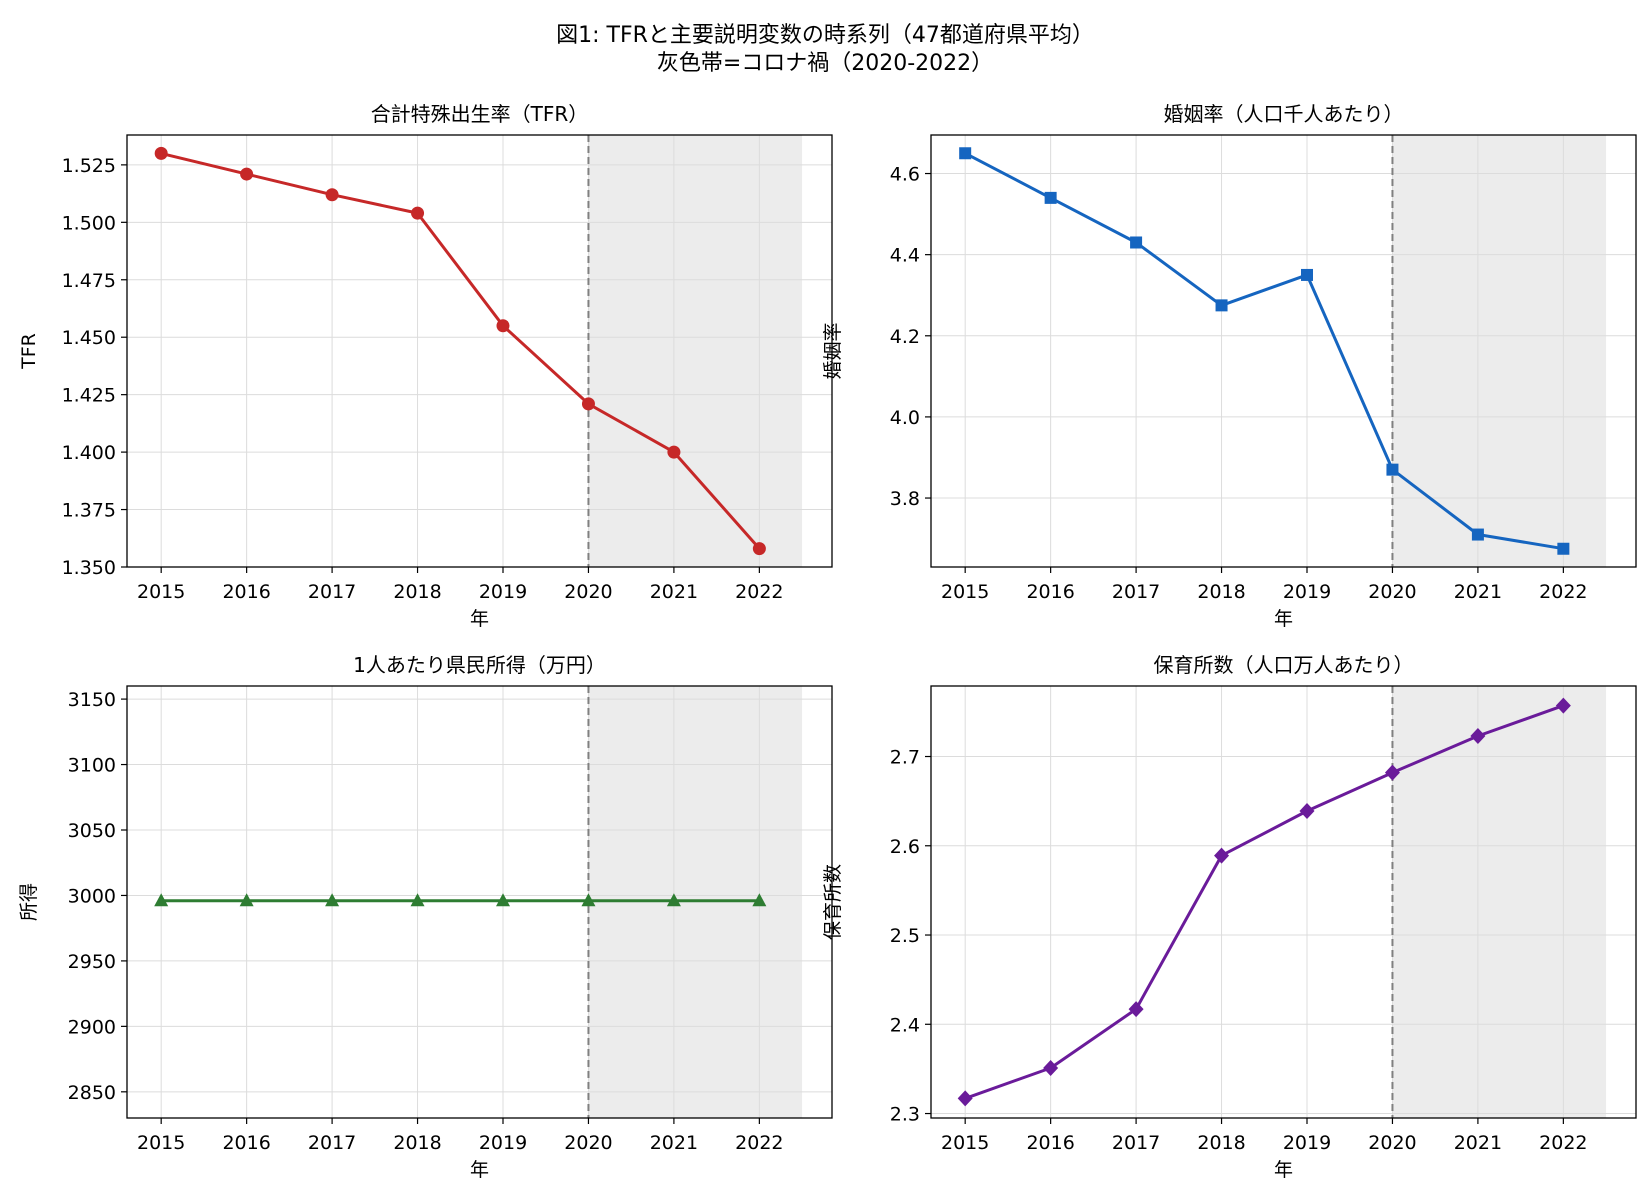 The image size is (1650, 1200). I want to click on y-tick-label: 4.0, so click(905, 418).